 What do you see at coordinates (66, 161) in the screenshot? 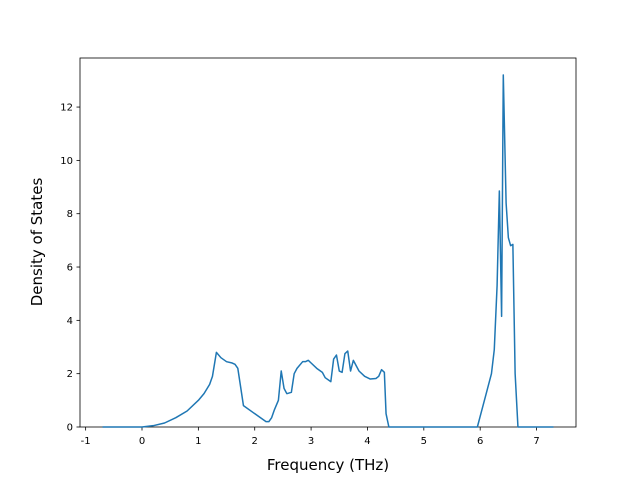
I see `y-tick-label: 10` at bounding box center [66, 161].